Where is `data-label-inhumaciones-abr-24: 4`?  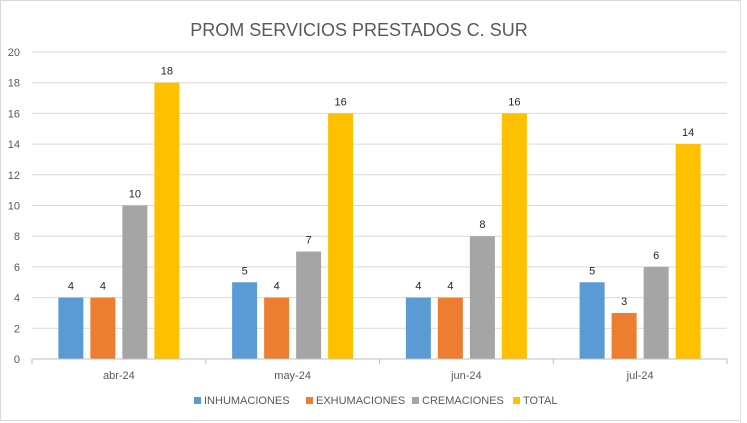
data-label-inhumaciones-abr-24: 4 is located at coordinates (71, 287).